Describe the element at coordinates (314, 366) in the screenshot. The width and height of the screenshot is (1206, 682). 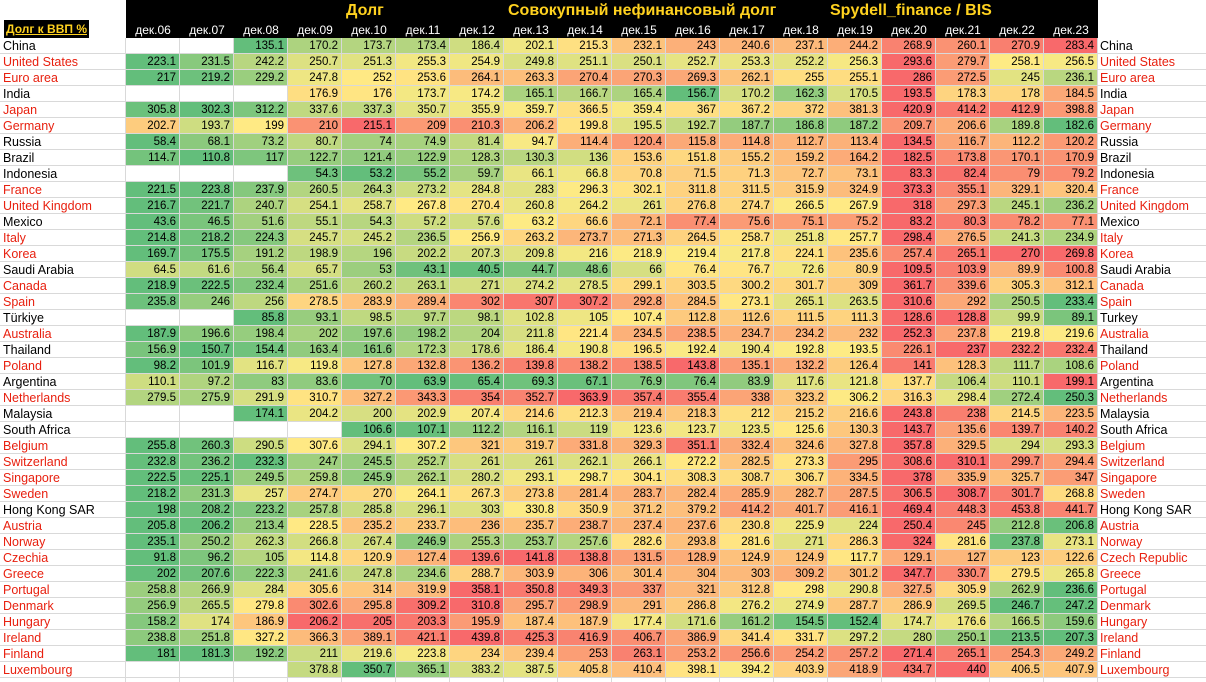
I see `table-cell: 119.8` at that location.